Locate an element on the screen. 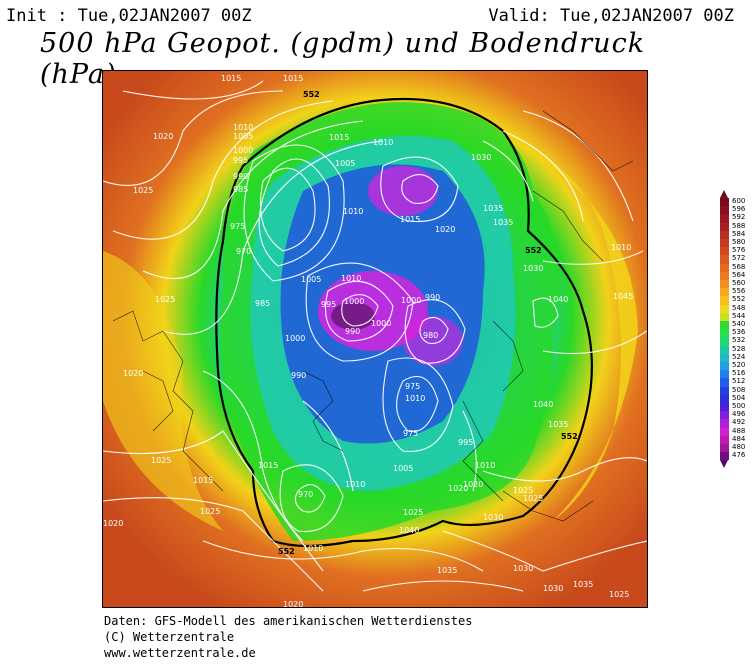 The width and height of the screenshot is (756, 671). scale-value: 512 is located at coordinates (739, 381).